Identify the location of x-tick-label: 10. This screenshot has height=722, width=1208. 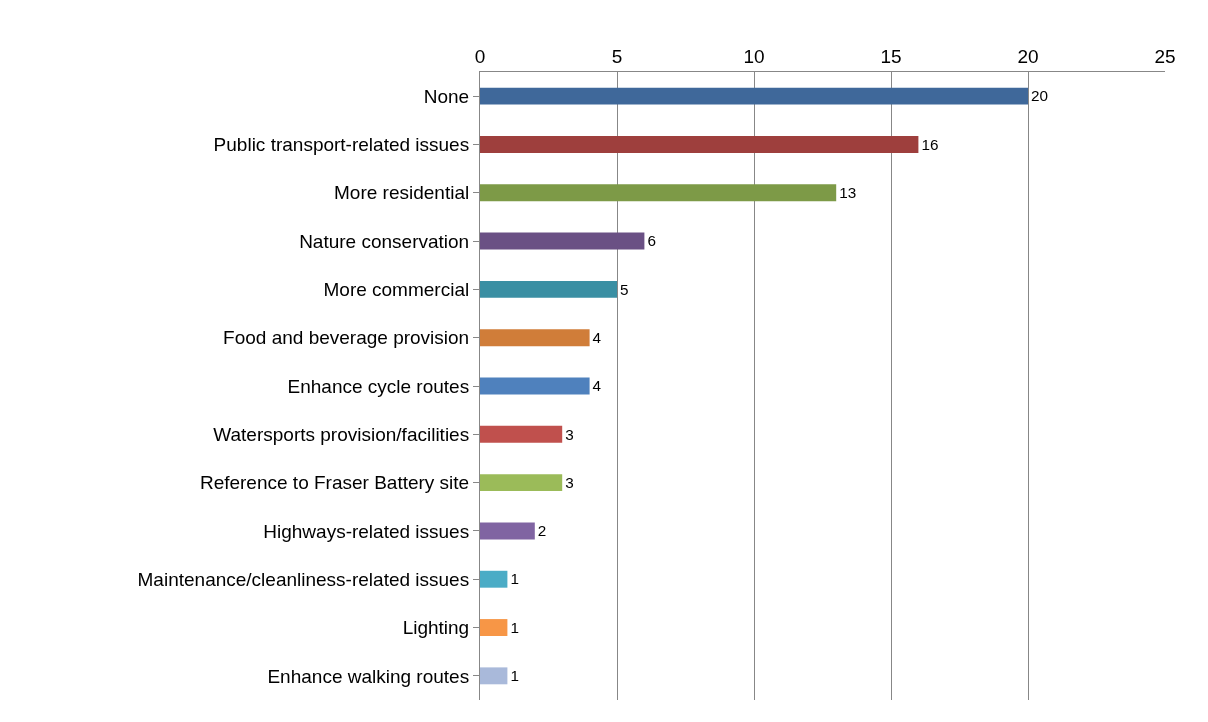
(754, 57).